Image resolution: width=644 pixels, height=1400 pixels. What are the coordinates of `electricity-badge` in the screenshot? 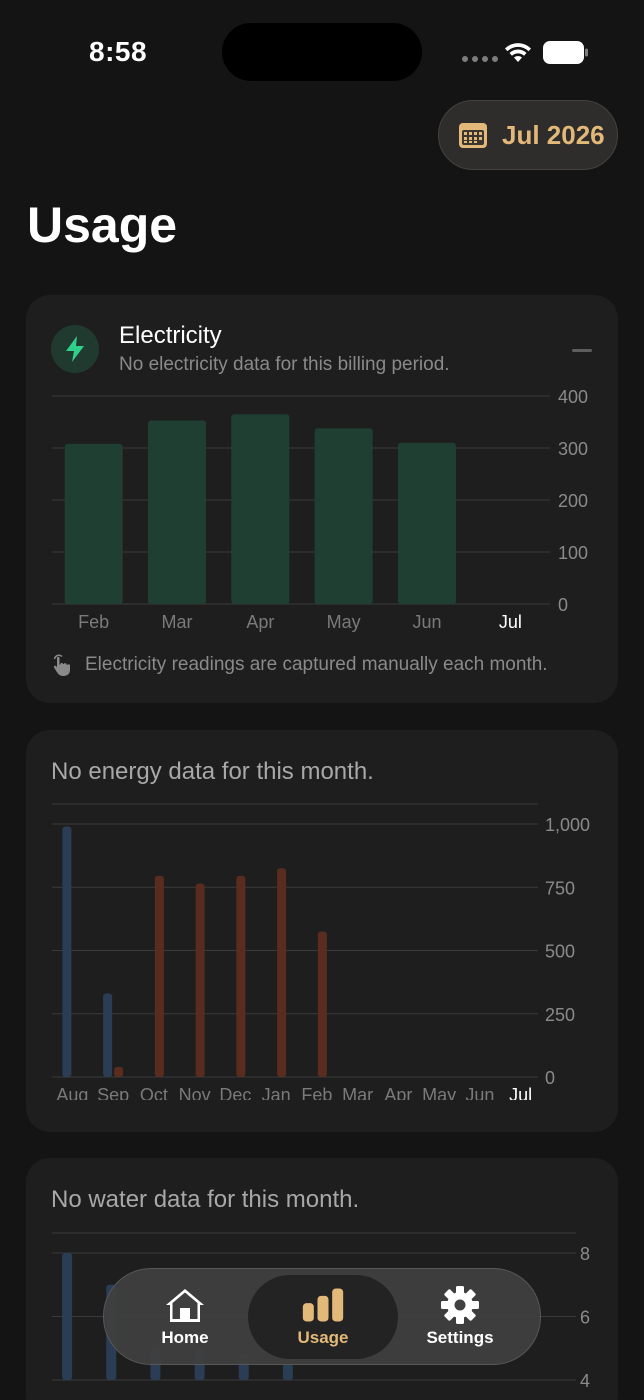 It's located at (75, 349).